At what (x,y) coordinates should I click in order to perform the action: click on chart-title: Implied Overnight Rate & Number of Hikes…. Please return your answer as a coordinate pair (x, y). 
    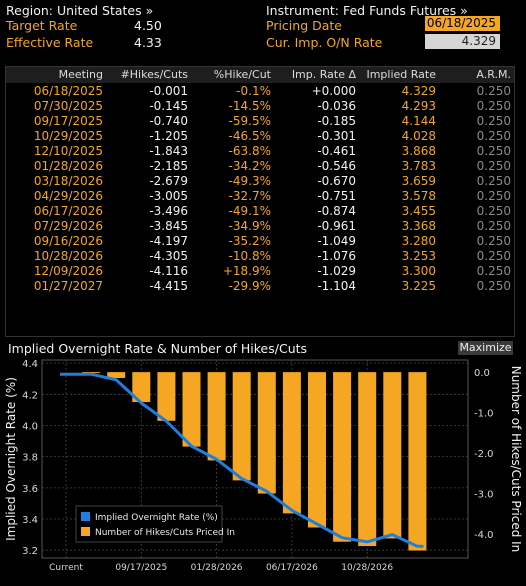
    Looking at the image, I should click on (158, 348).